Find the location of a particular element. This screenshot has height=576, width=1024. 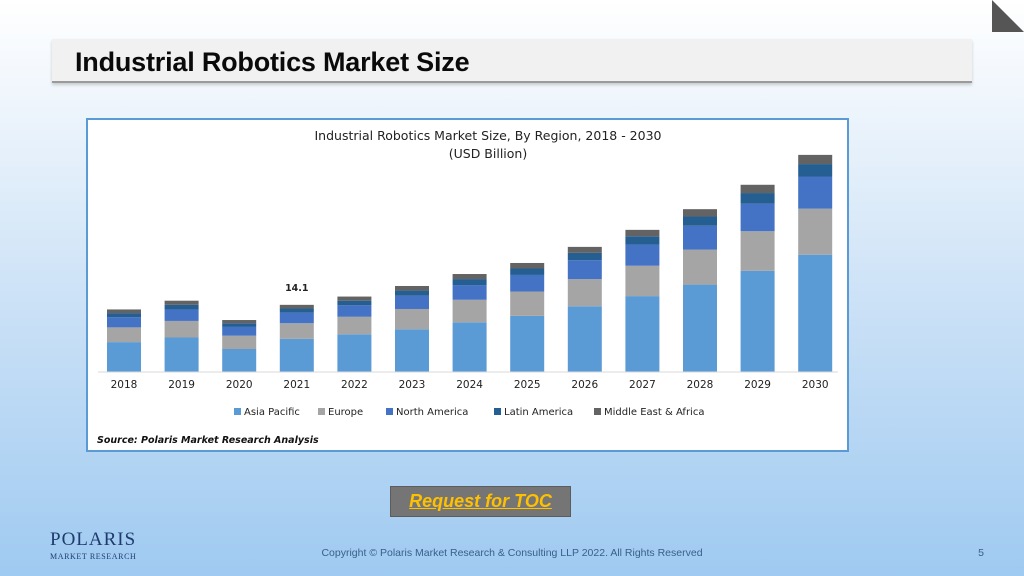

bar-2021-middle-east-africa is located at coordinates (296, 306).